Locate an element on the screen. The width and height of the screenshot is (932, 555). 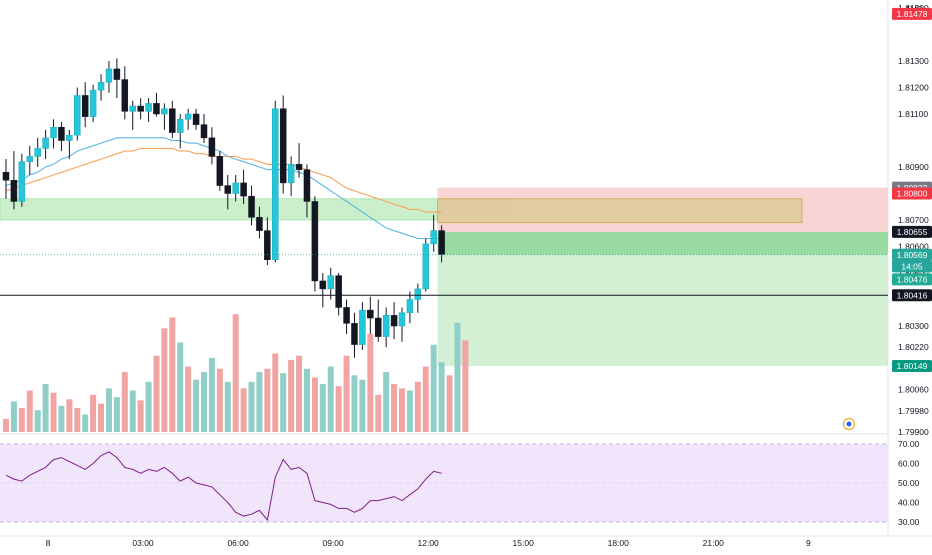
clock-icon-center is located at coordinates (849, 424).